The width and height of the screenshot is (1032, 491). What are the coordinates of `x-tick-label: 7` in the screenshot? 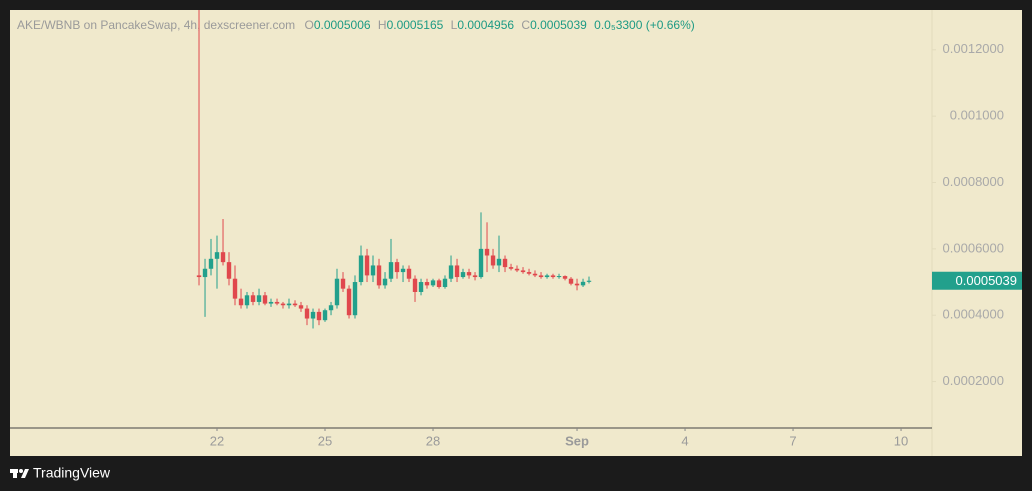 It's located at (792, 440).